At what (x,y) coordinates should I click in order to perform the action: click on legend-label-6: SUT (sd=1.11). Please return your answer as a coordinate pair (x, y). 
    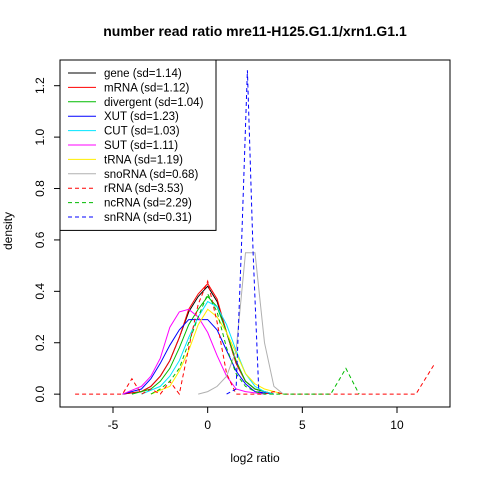
    Looking at the image, I should click on (141, 146).